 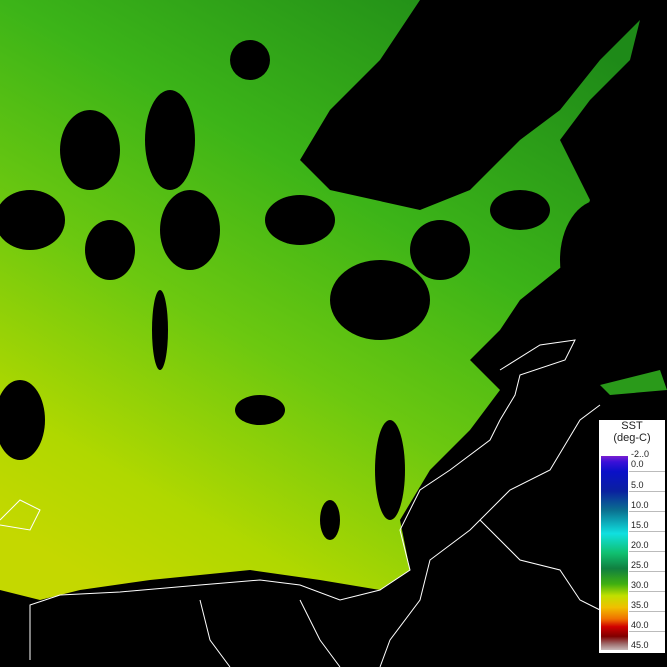 What do you see at coordinates (647, 622) in the screenshot?
I see `legend-tick: 40.0` at bounding box center [647, 622].